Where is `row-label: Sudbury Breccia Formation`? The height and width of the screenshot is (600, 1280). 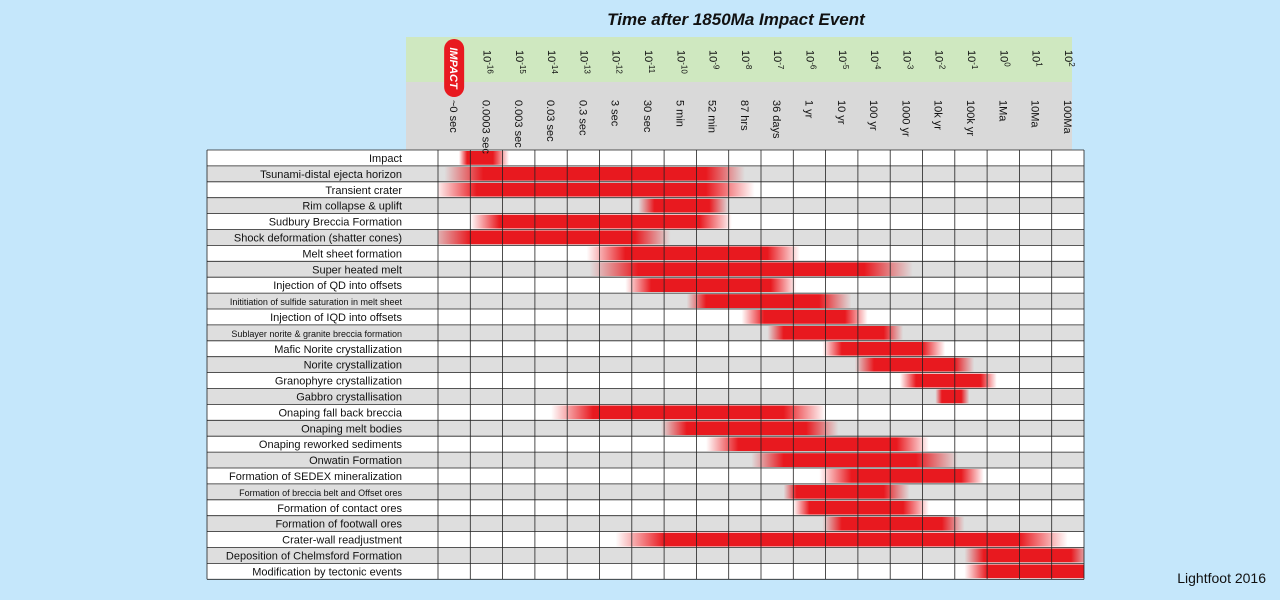
row-label: Sudbury Breccia Formation is located at coordinates (335, 223).